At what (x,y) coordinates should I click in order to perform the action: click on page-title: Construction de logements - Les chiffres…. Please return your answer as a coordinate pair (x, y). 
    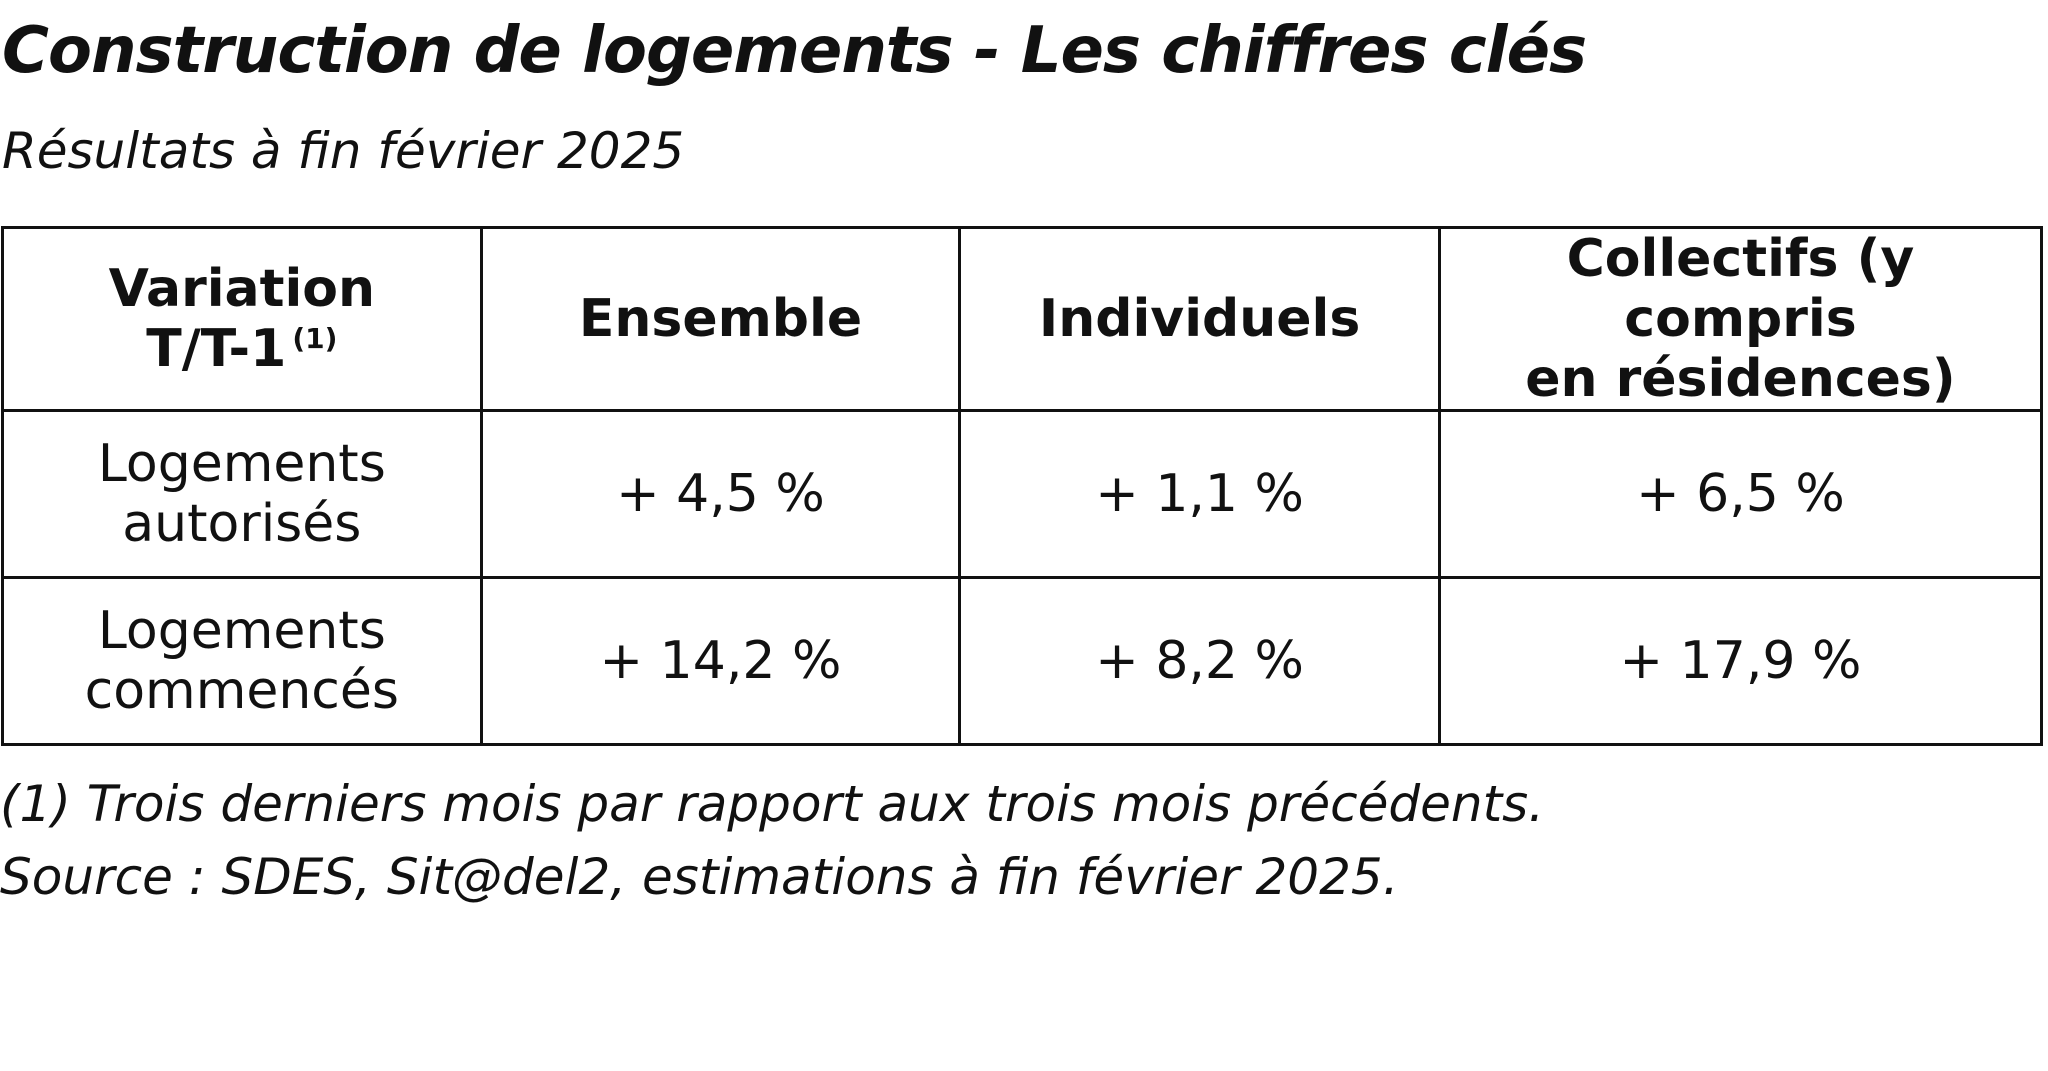
    Looking at the image, I should click on (794, 51).